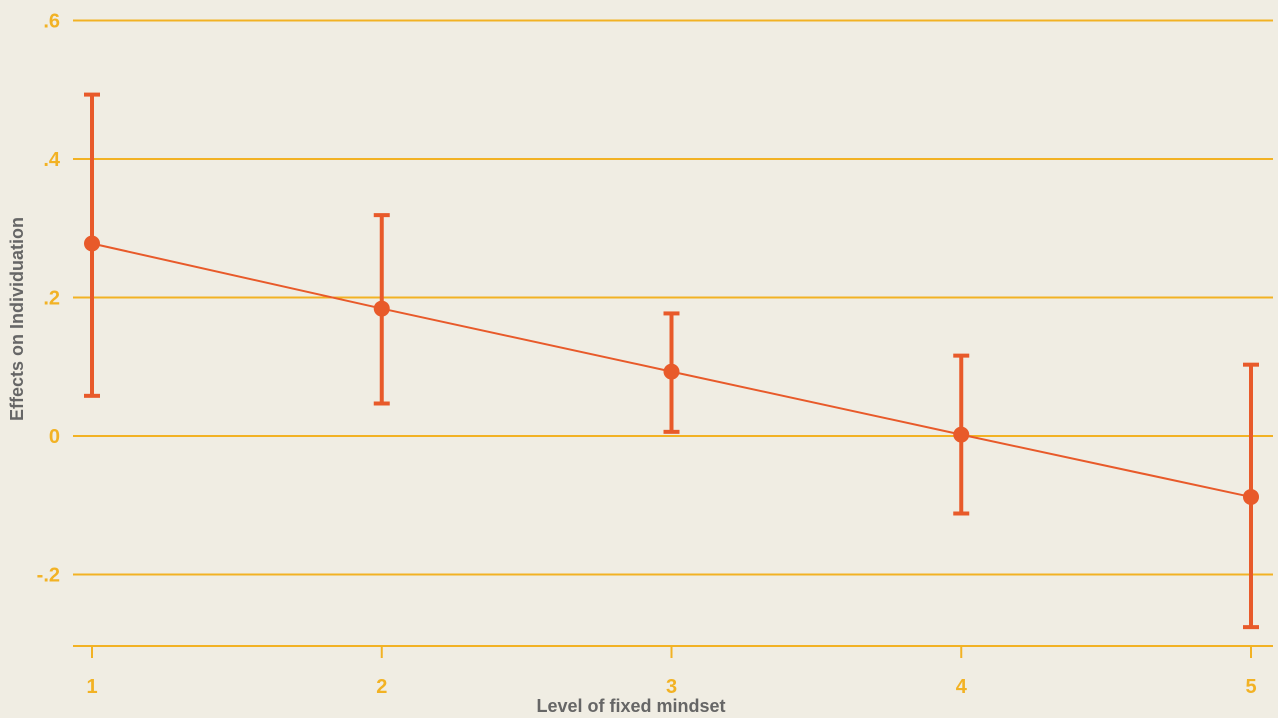 Image resolution: width=1278 pixels, height=718 pixels. Describe the element at coordinates (381, 687) in the screenshot. I see `x-tick-label: 2` at that location.